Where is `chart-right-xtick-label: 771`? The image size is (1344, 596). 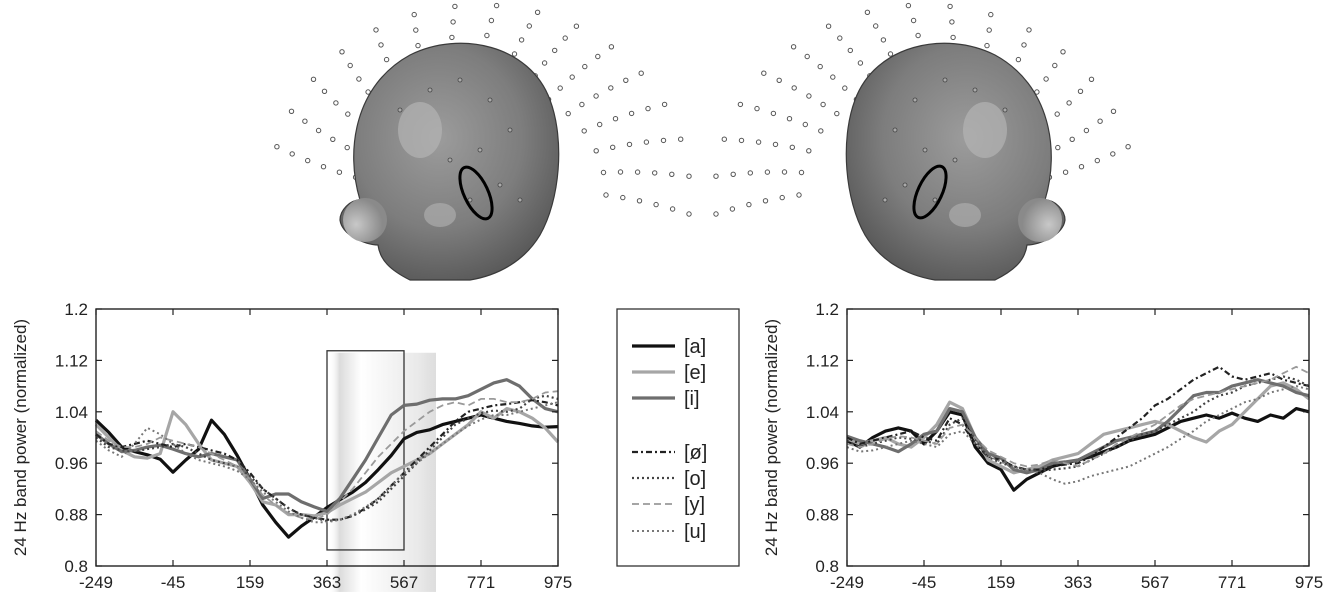 chart-right-xtick-label: 771 is located at coordinates (1232, 582).